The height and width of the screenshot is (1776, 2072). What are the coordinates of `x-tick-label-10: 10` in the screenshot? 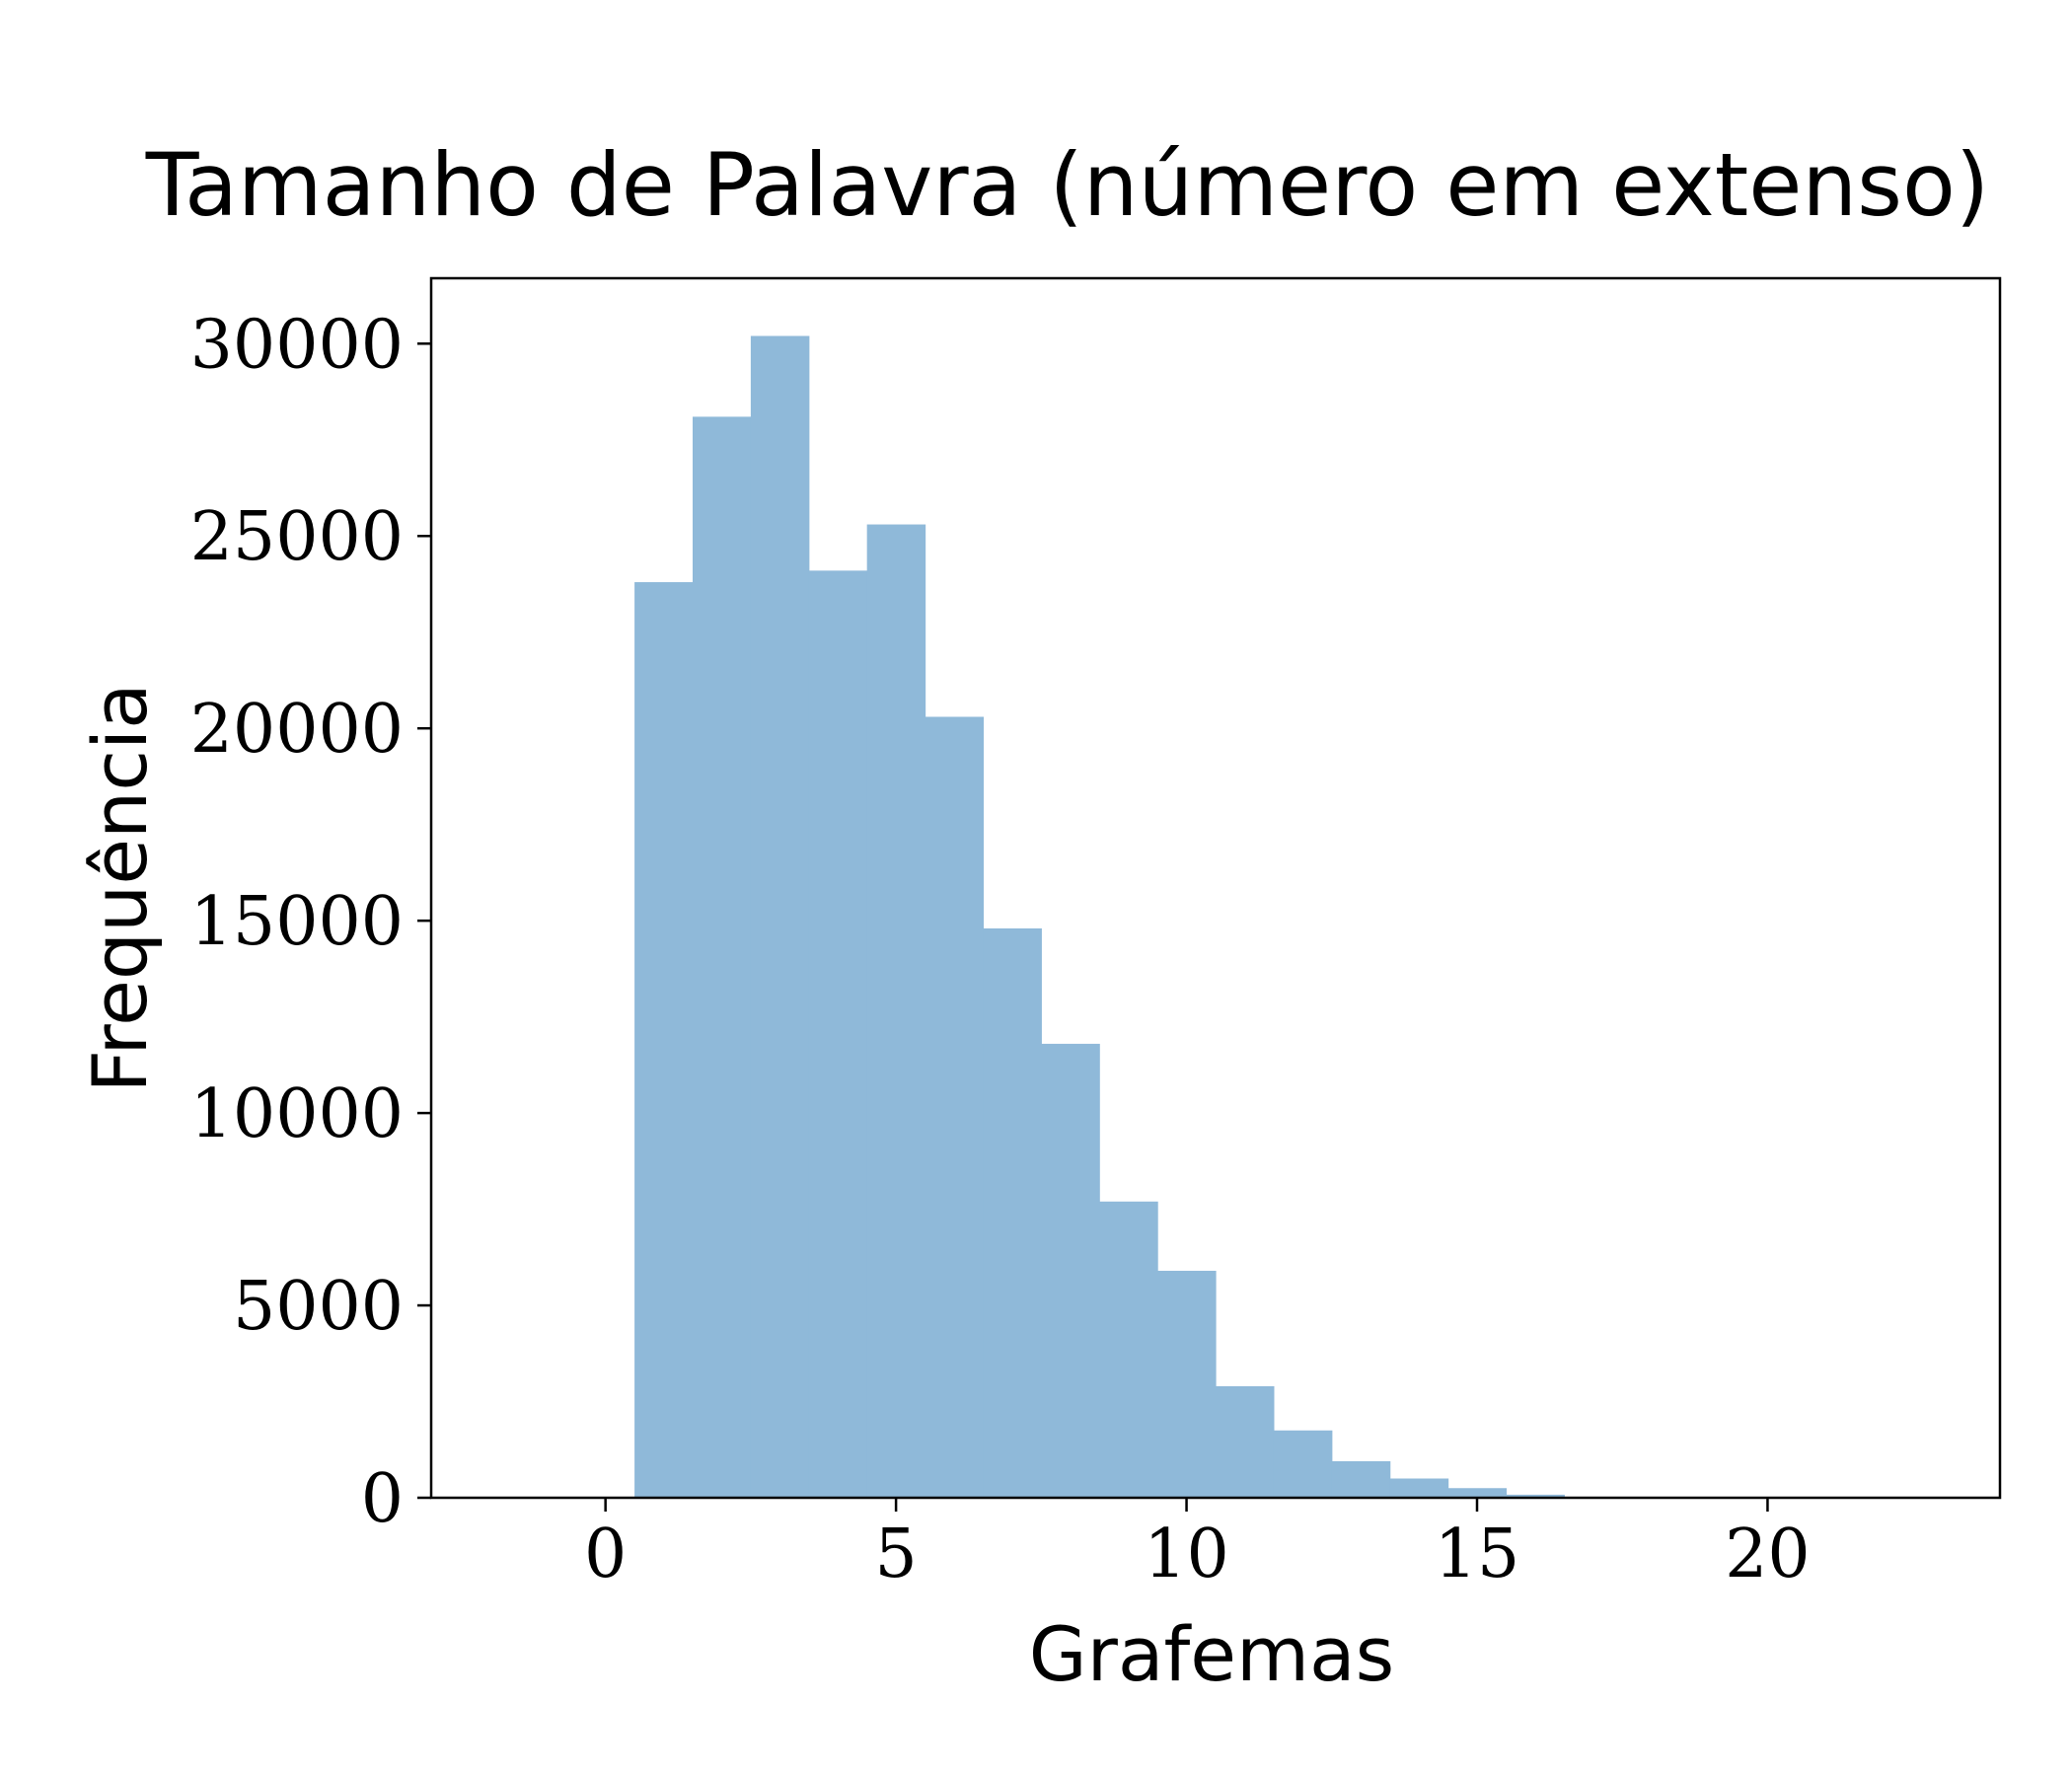 It's located at (1187, 1555).